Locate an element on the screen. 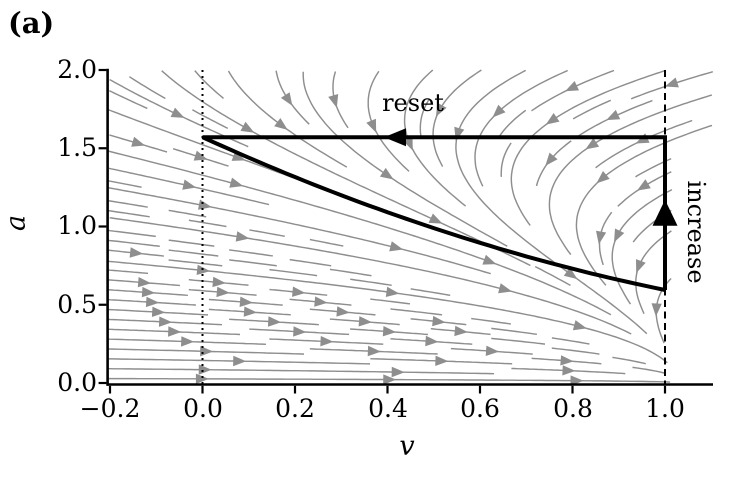 Image resolution: width=736 pixels, height=490 pixels. x-axis-label: v is located at coordinates (407, 446).